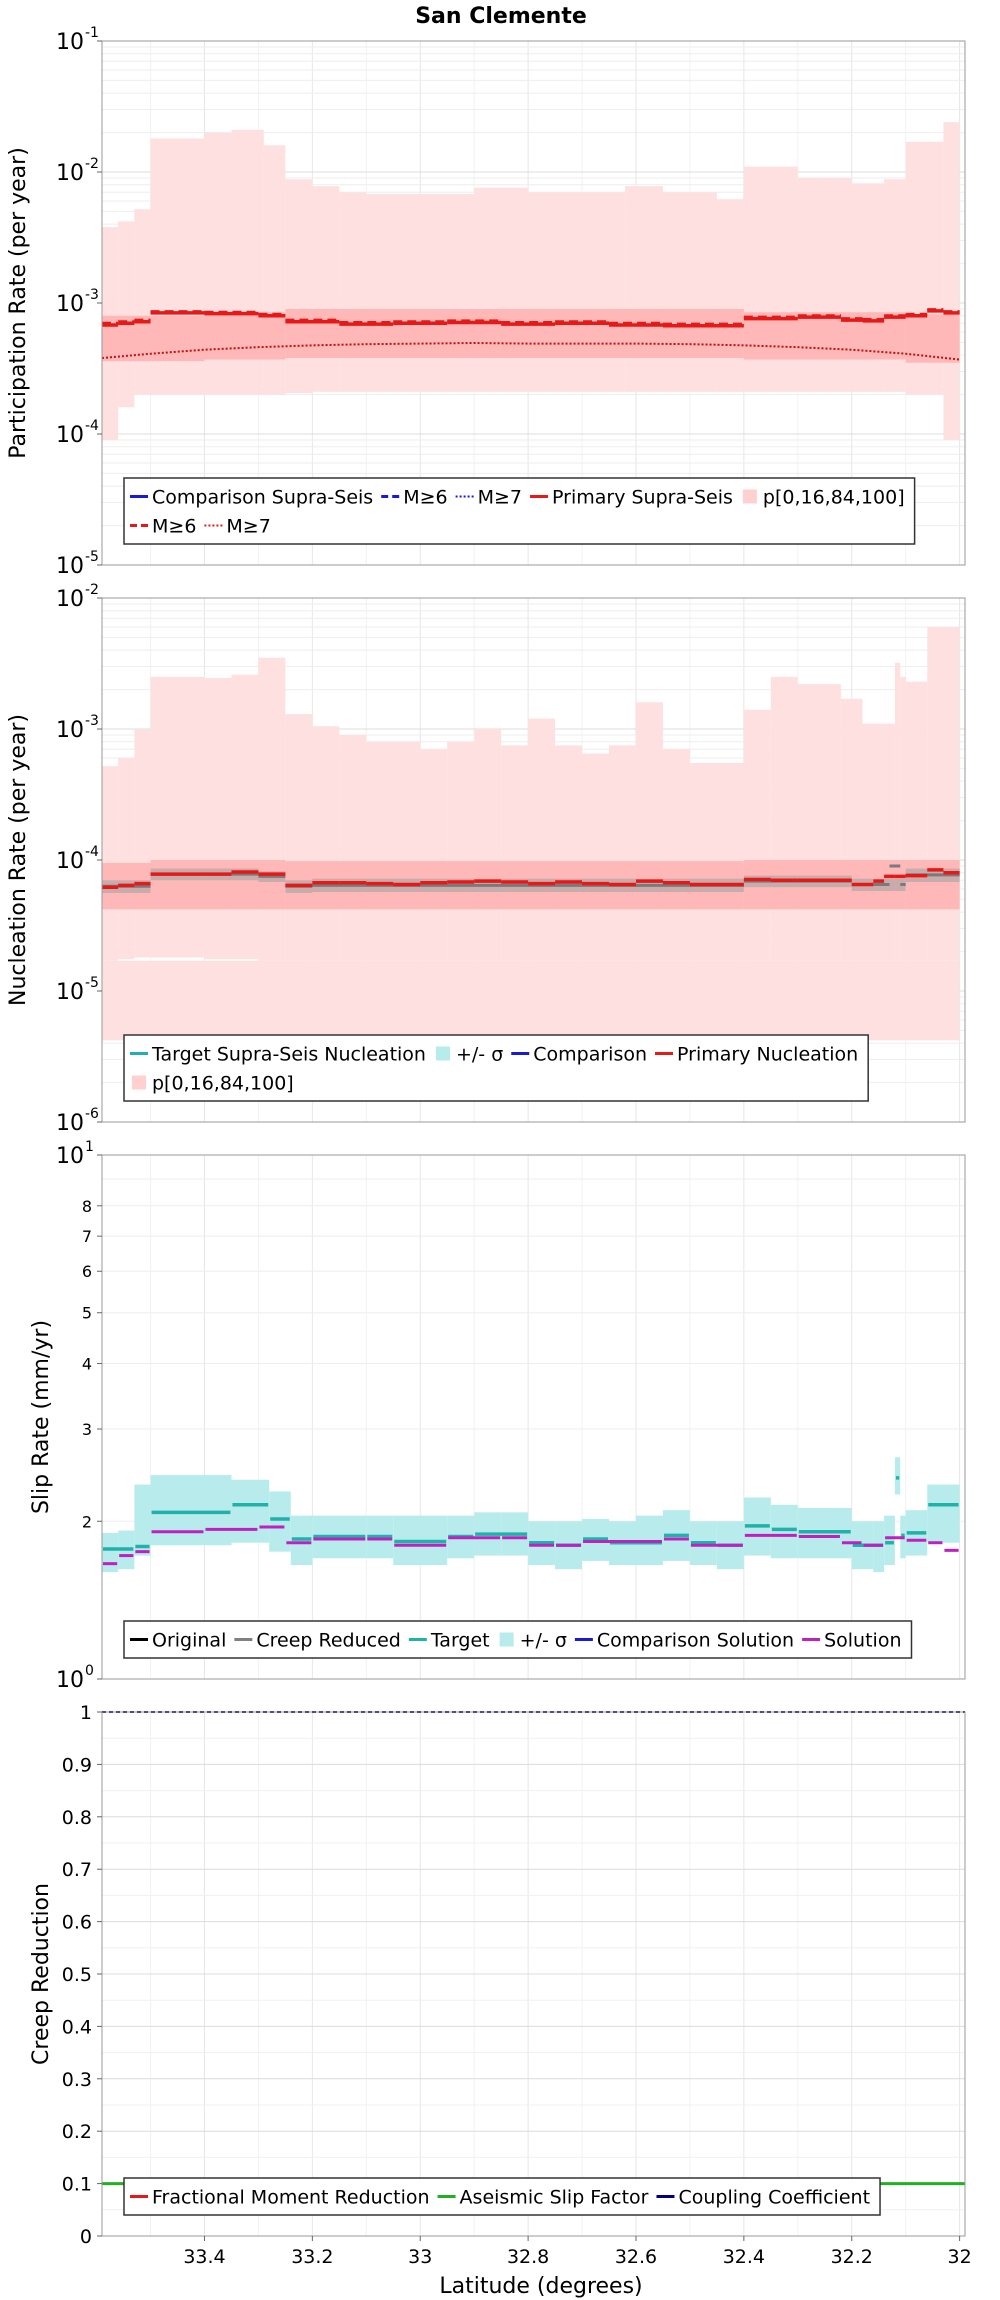  What do you see at coordinates (528, 2257) in the screenshot?
I see `x-tick-label: 32.8` at bounding box center [528, 2257].